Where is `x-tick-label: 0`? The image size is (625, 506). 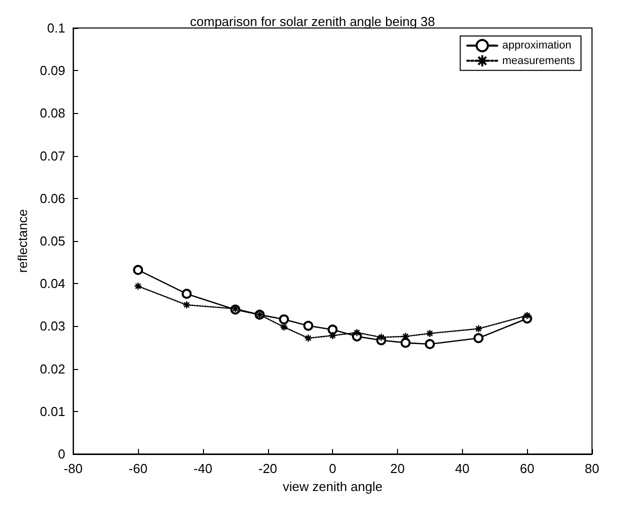 x-tick-label: 0 is located at coordinates (332, 468).